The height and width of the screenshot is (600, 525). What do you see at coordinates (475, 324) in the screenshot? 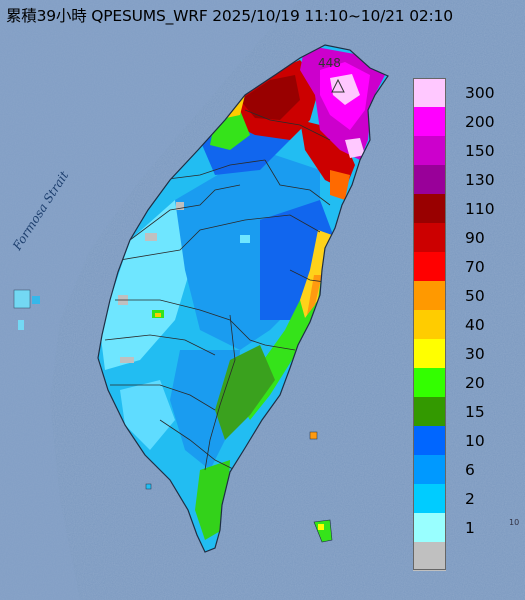
I see `legend-label: 40` at bounding box center [475, 324].